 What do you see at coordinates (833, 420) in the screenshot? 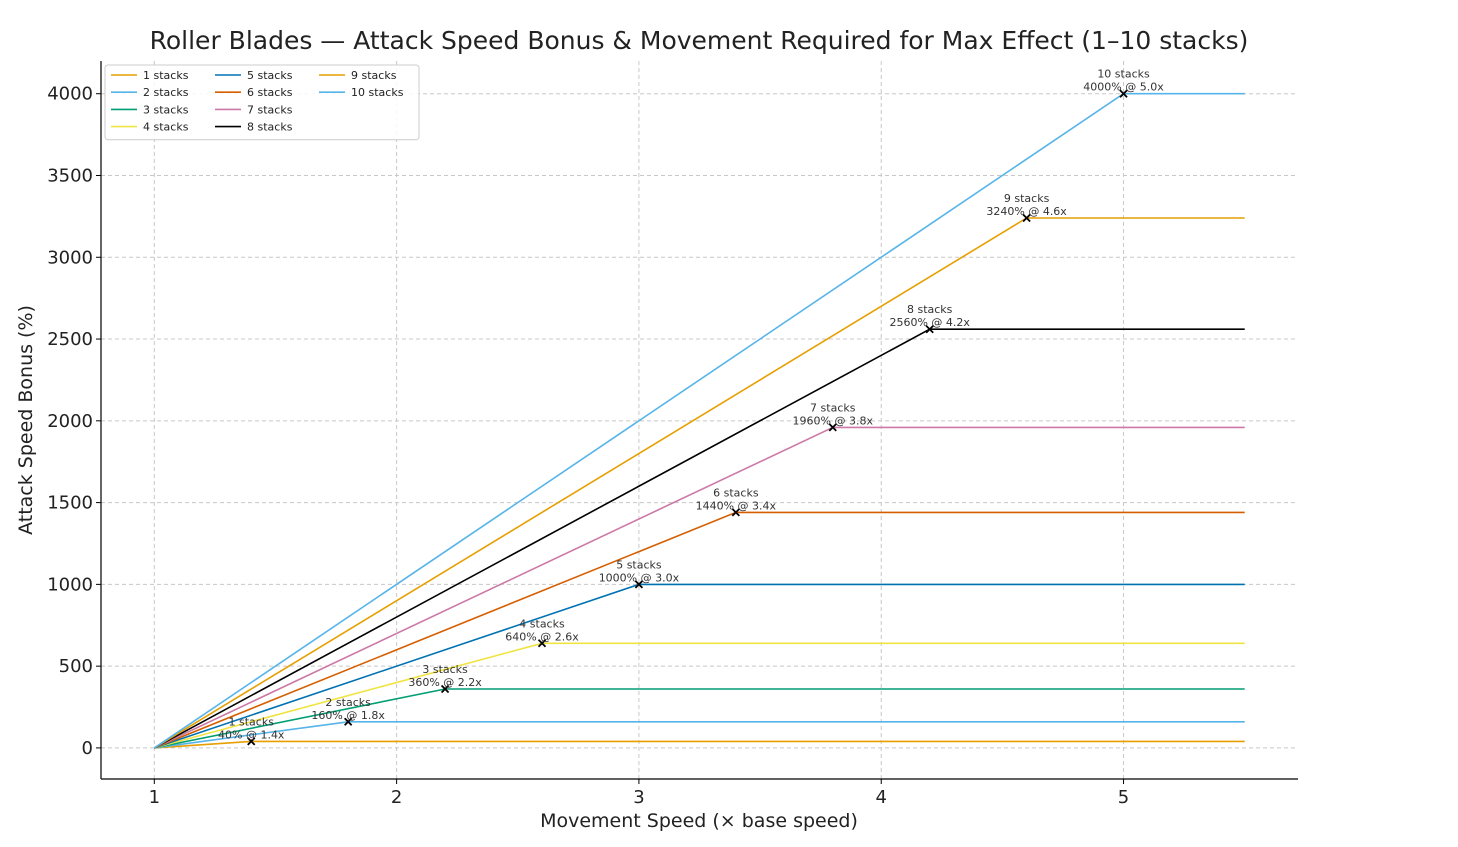
I see `annotation-value-7: 1960% @ 3.8x` at bounding box center [833, 420].